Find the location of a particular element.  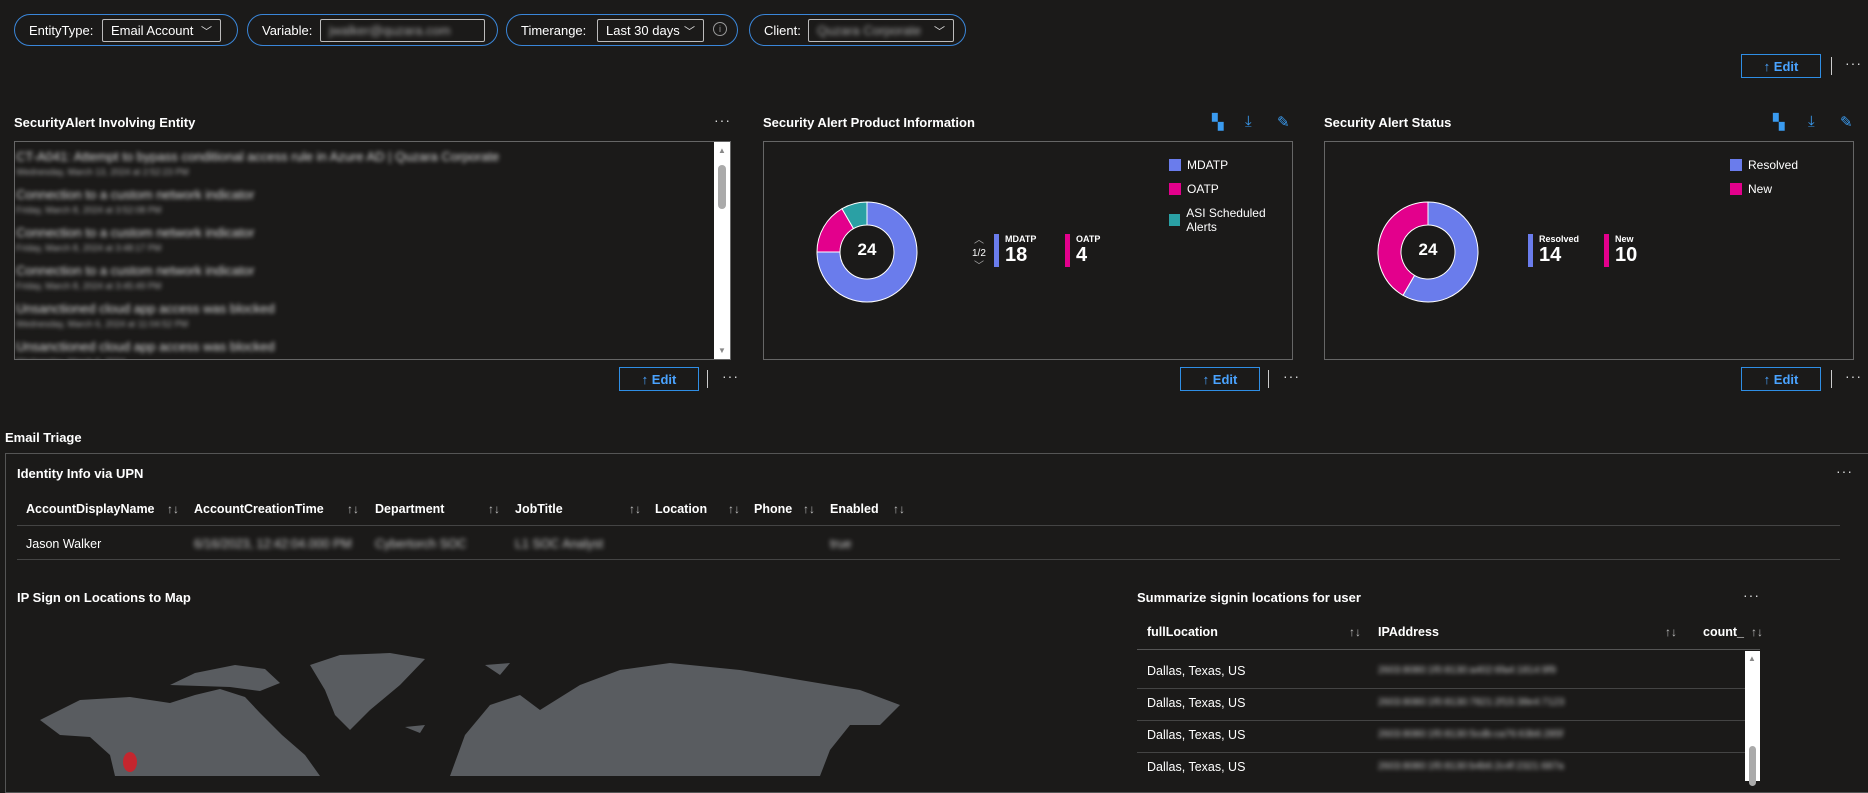

client-select: Quzara Corporate ﹀ is located at coordinates (881, 30).